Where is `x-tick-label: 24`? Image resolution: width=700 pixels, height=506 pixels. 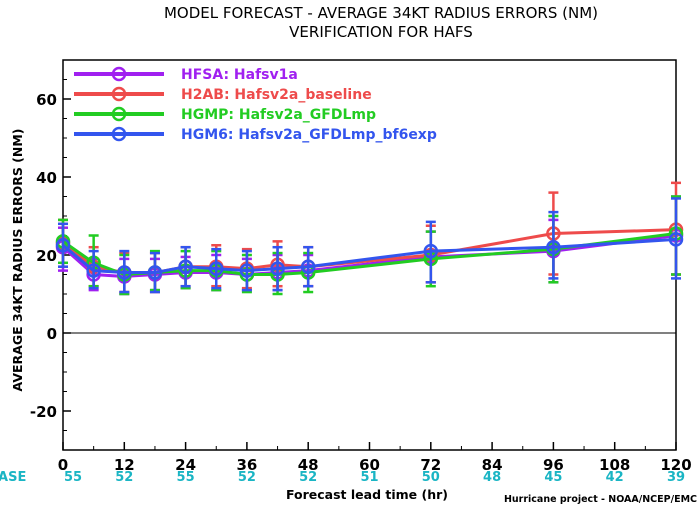
x-tick-label: 24 is located at coordinates (185, 465).